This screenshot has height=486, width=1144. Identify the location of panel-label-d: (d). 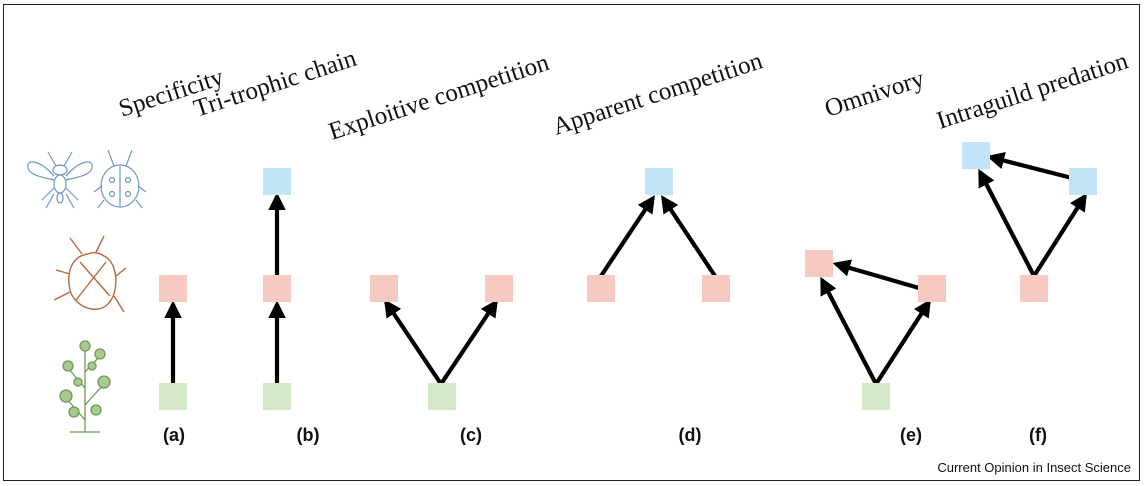
(690, 435).